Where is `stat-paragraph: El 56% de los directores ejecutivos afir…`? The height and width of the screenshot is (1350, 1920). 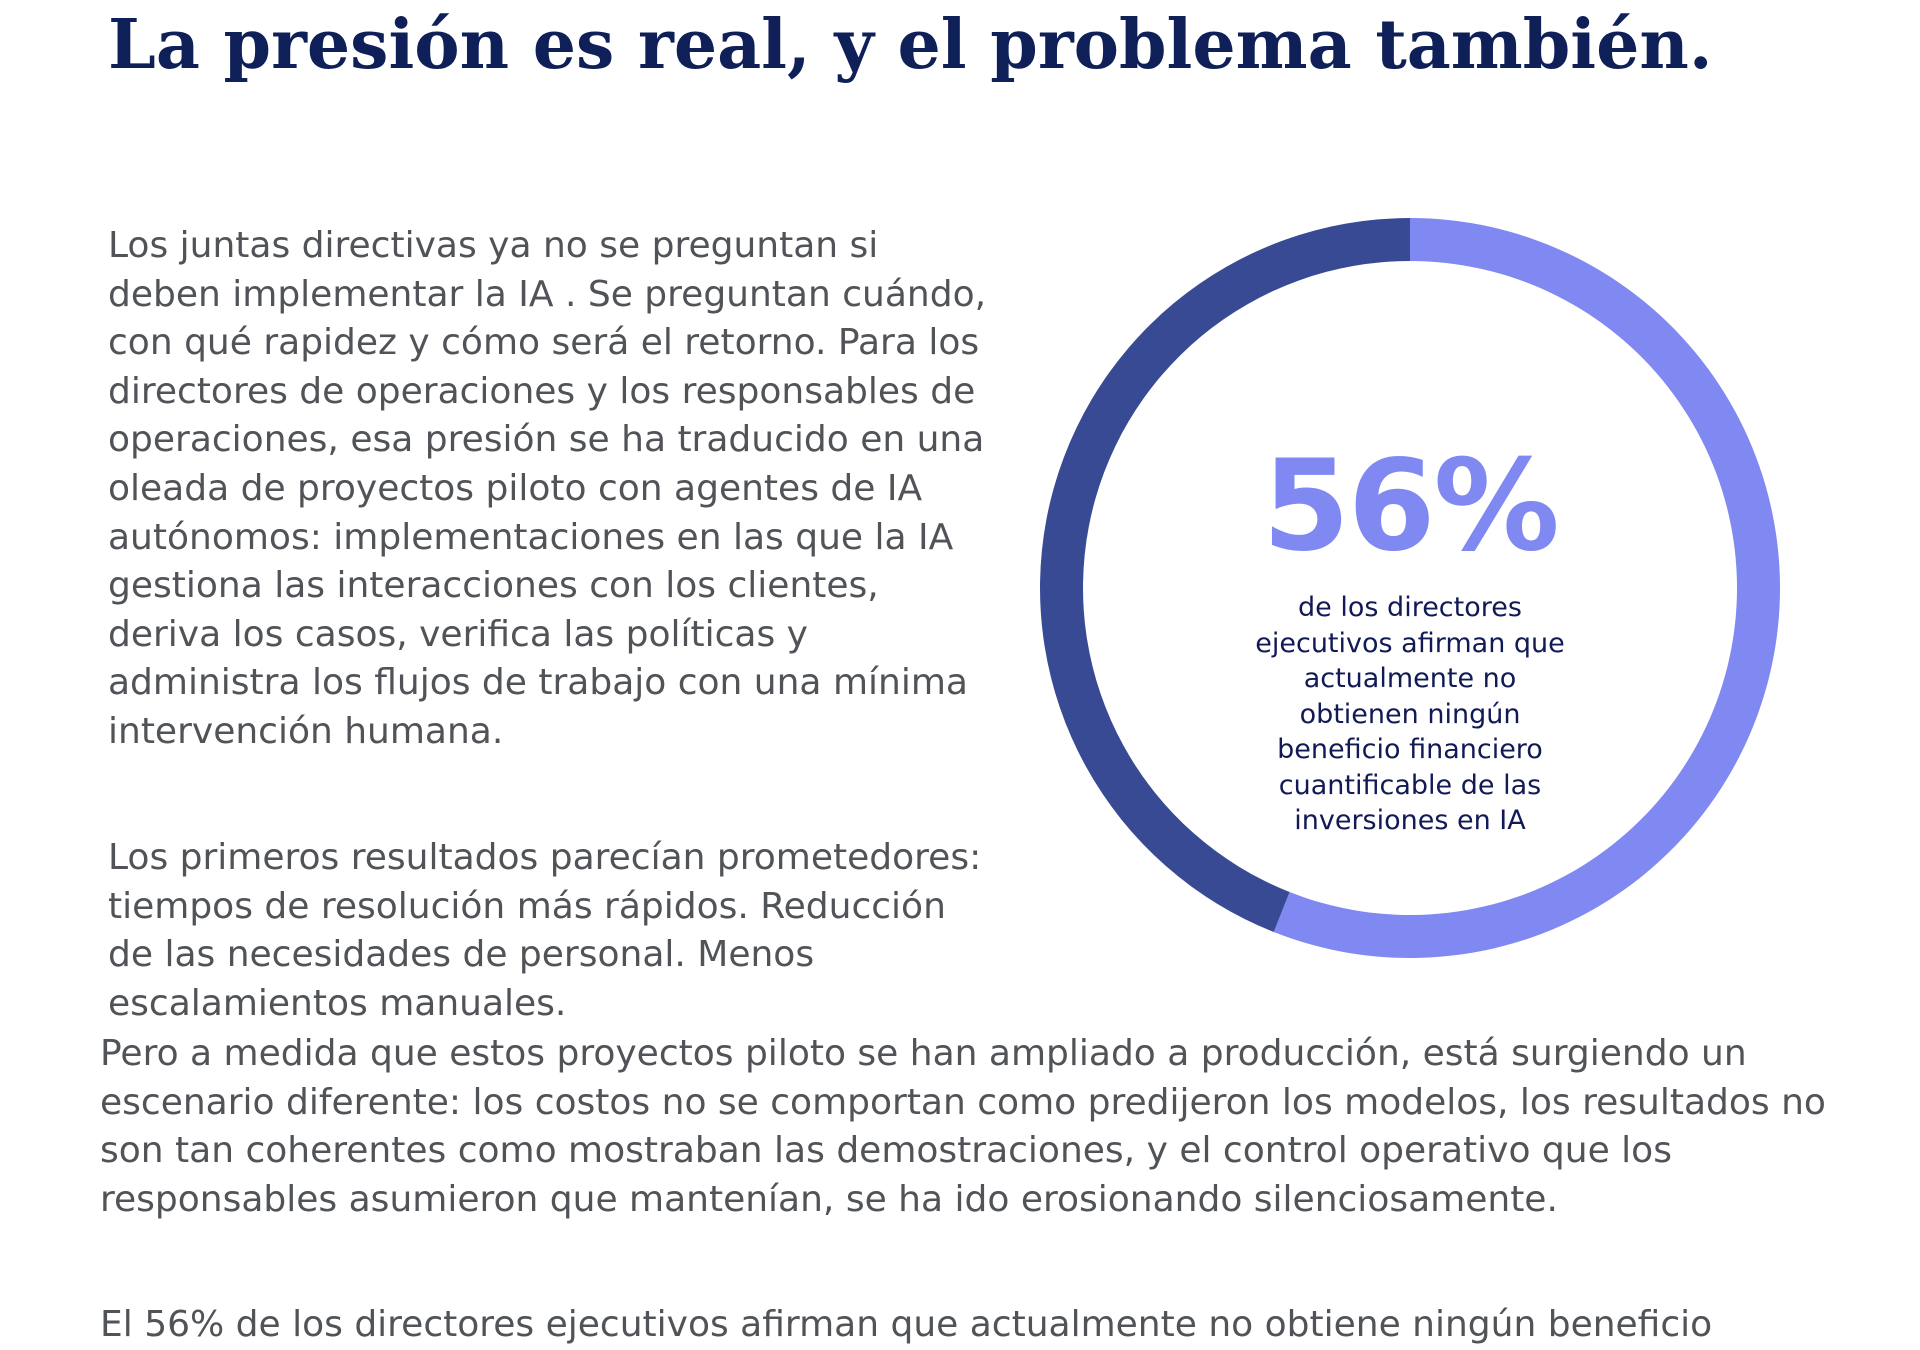
stat-paragraph: El 56% de los directores ejecutivos afir… is located at coordinates (906, 1324).